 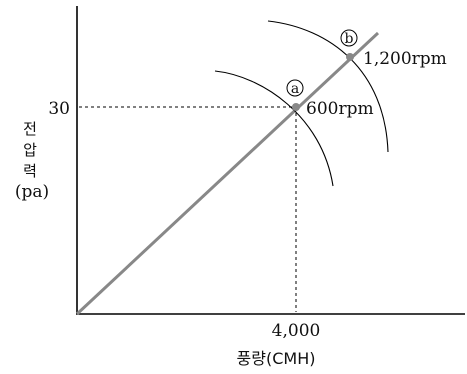 I want to click on marker-a-circle, so click(x=295, y=88).